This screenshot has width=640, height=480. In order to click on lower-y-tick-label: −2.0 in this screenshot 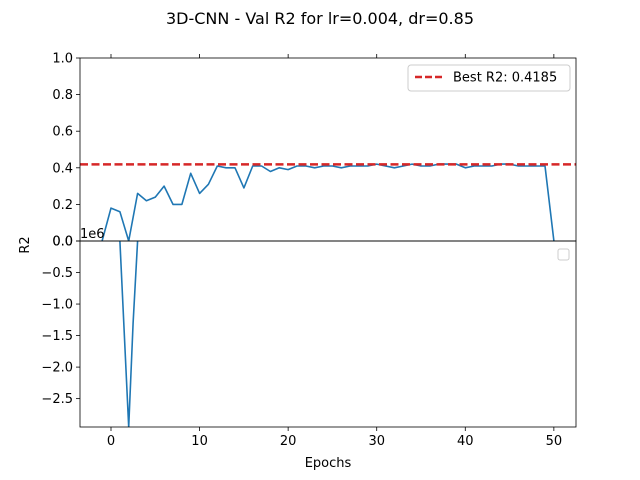, I will do `click(57, 368)`.